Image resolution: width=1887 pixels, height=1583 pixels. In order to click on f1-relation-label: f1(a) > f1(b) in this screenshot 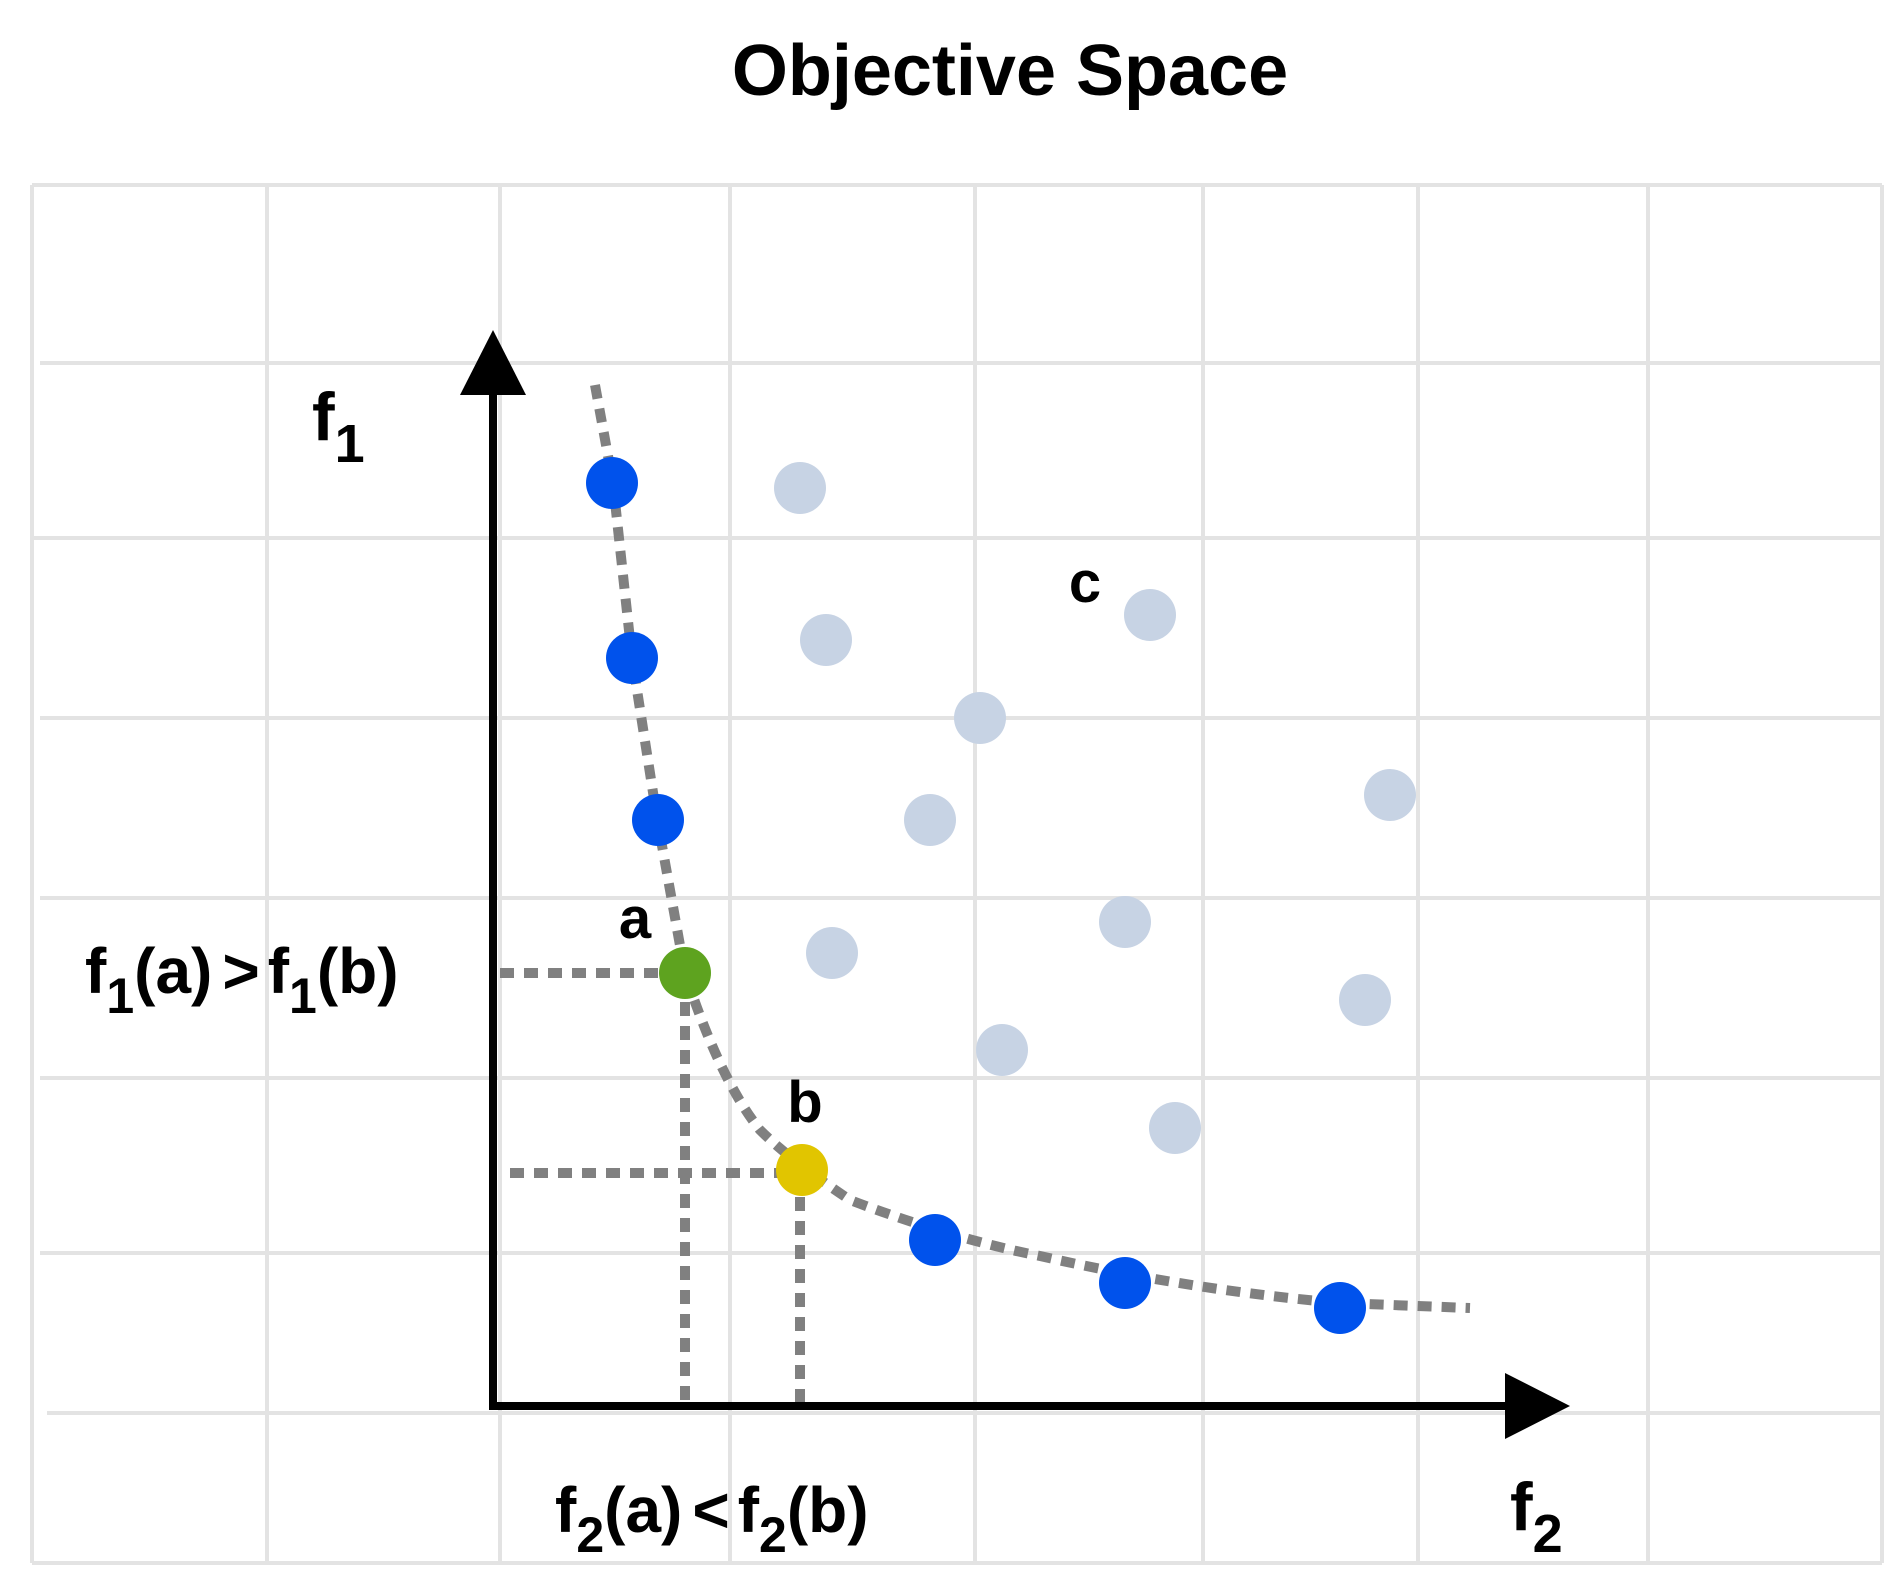, I will do `click(242, 979)`.